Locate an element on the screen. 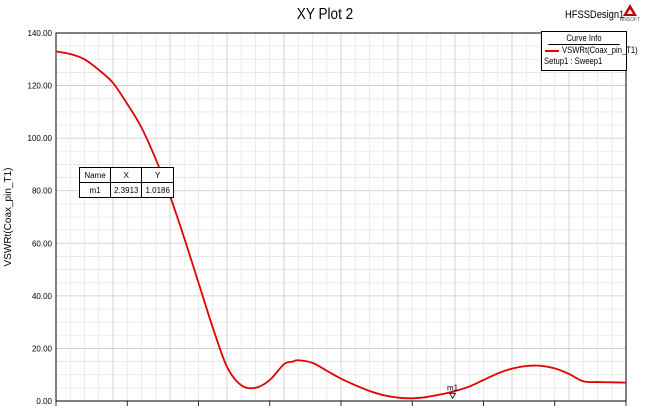 Image resolution: width=650 pixels, height=408 pixels. marker-table-header-y: Y is located at coordinates (157, 175).